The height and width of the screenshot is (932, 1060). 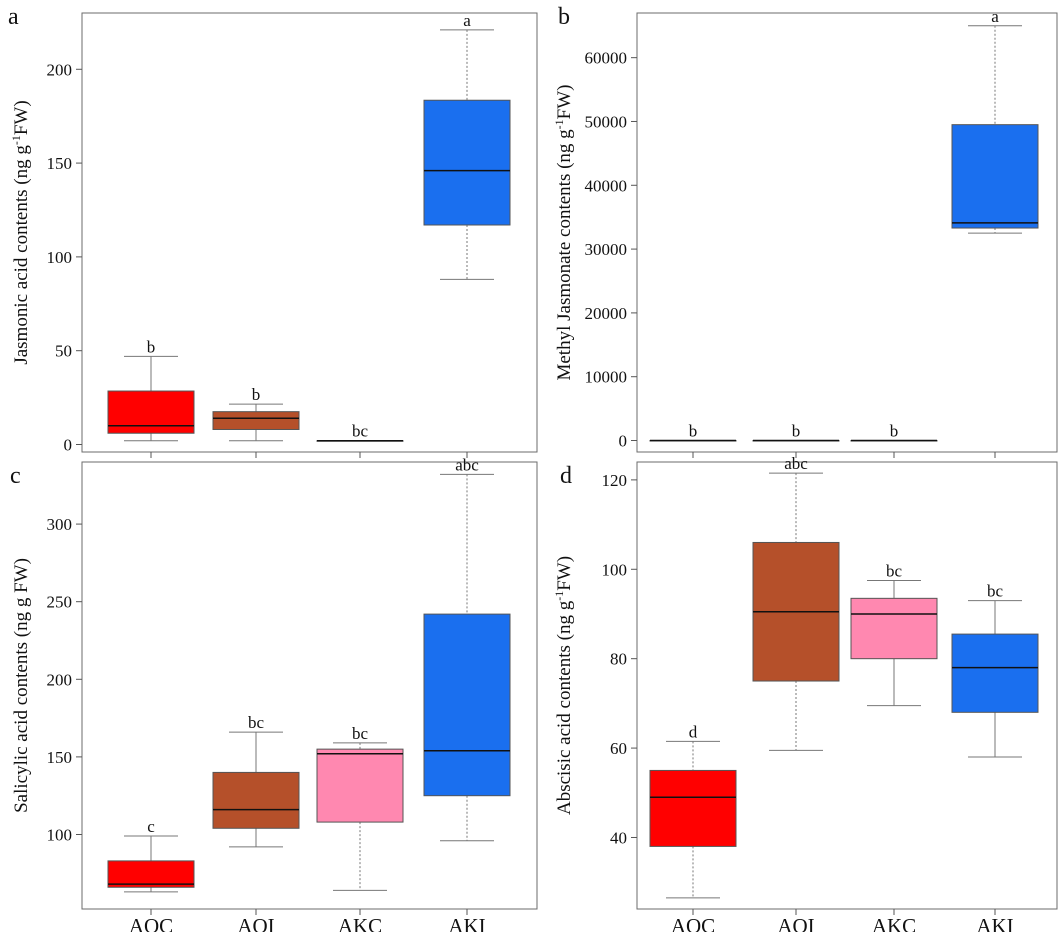 I want to click on panel-letter: a, so click(x=13, y=17).